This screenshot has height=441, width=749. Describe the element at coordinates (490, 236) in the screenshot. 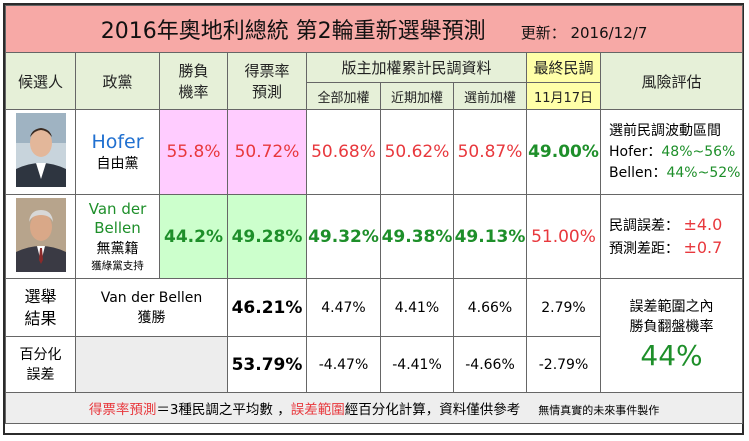

I see `pre-election-bellen: 49.13%` at that location.